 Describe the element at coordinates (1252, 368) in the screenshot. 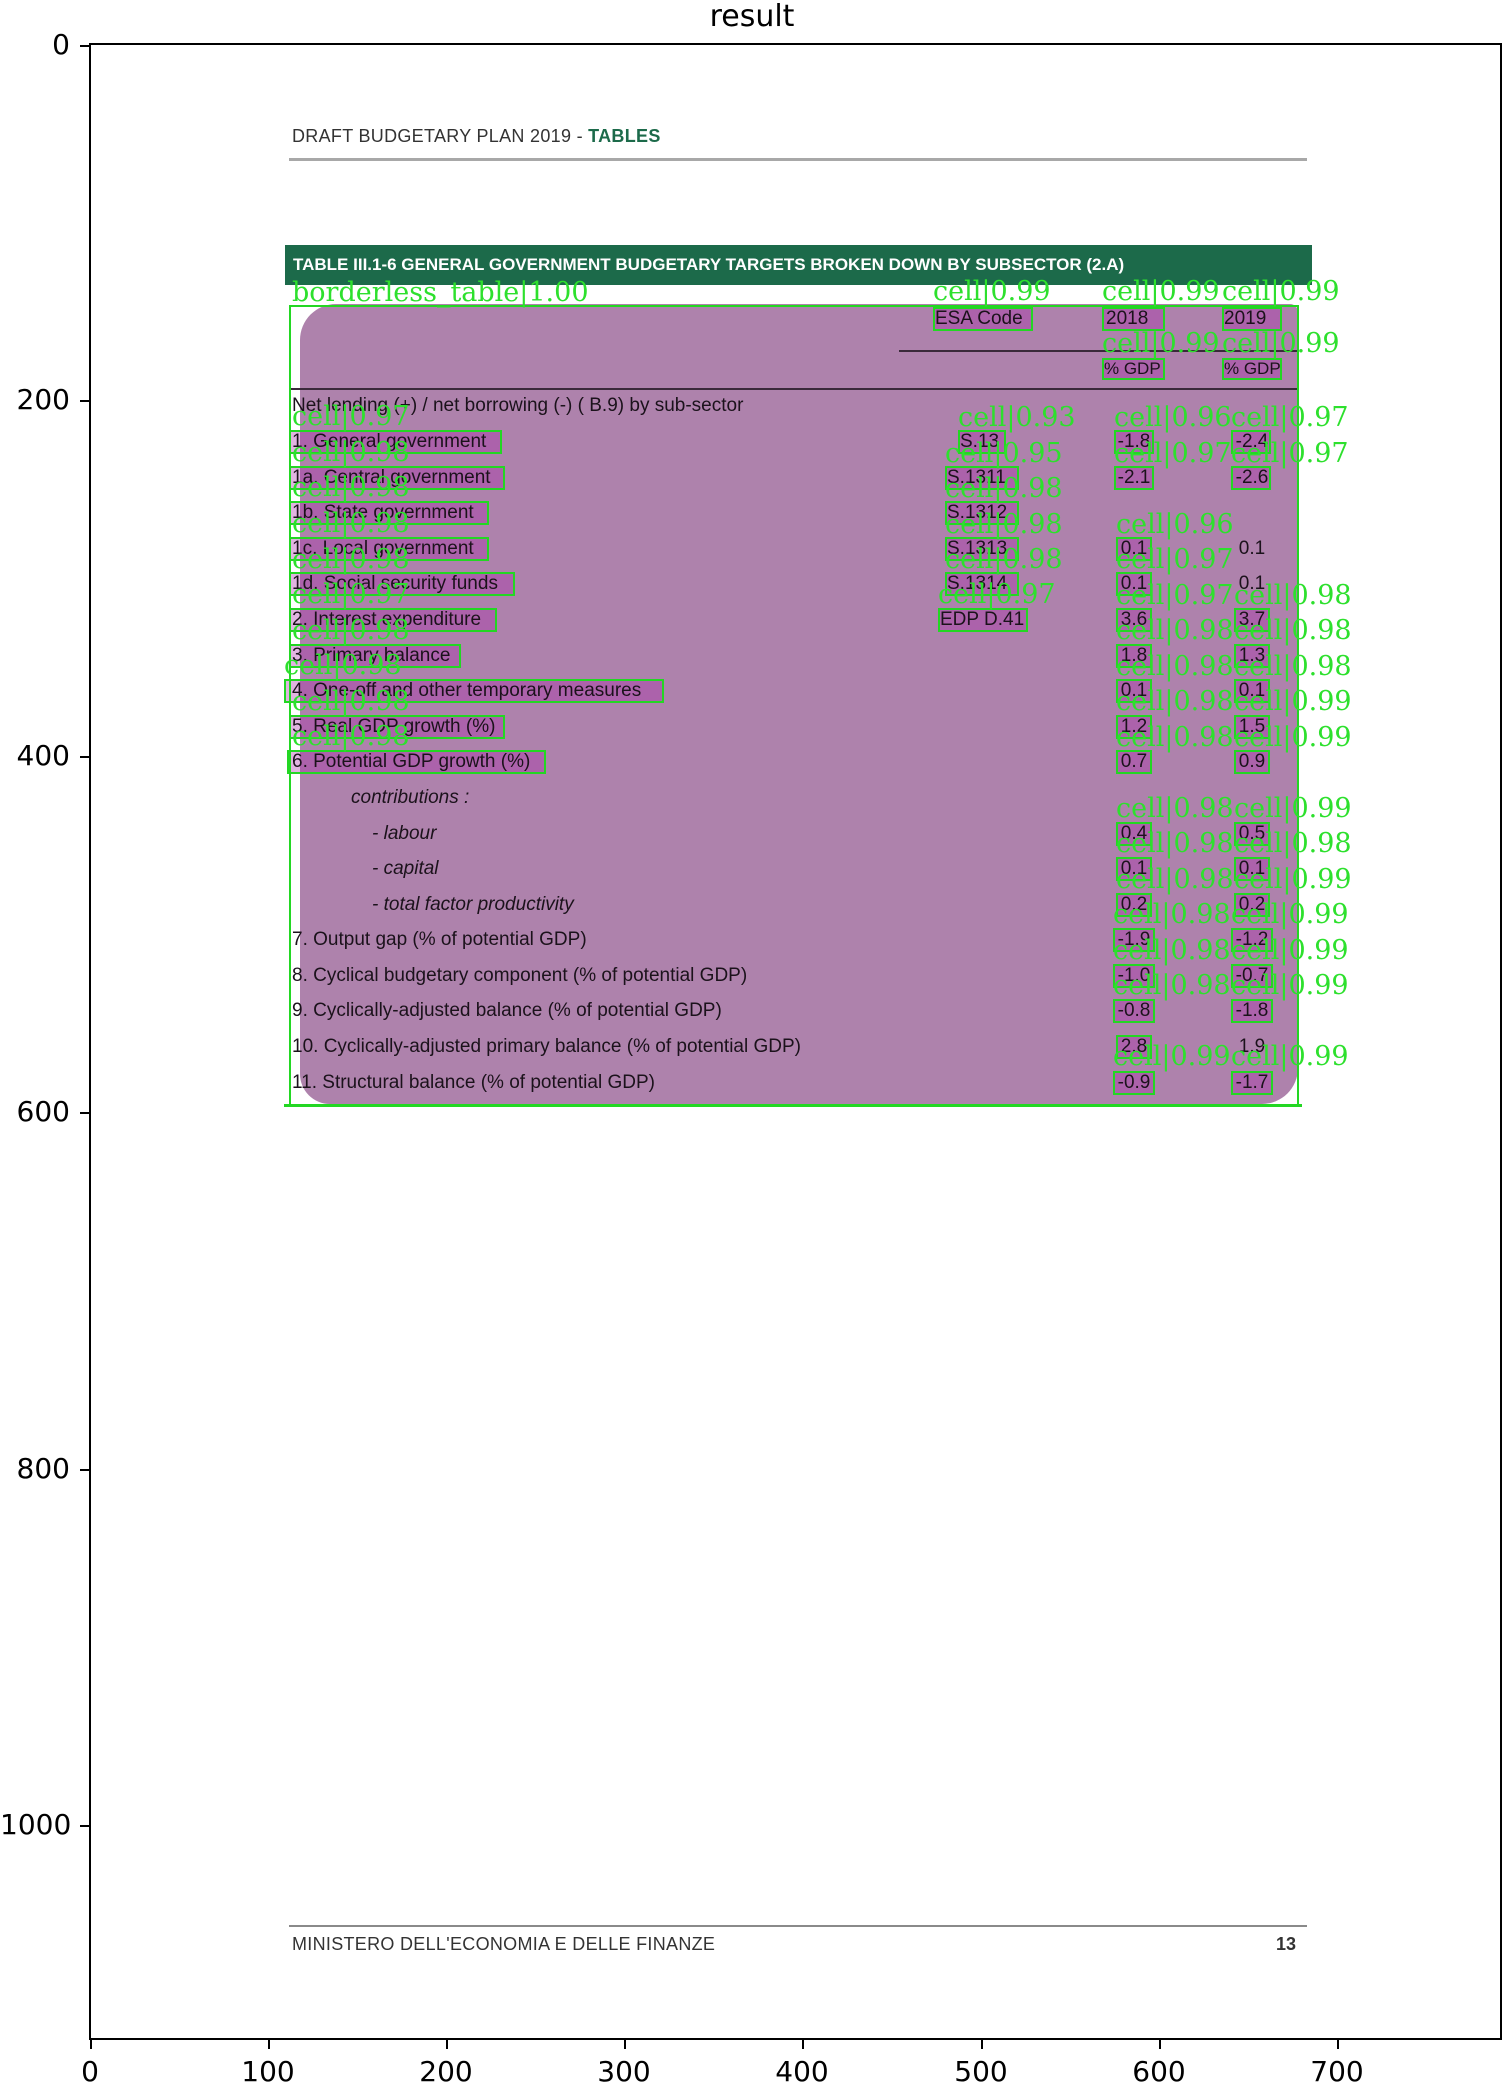

I see `header-unit-2019: % GDP` at that location.